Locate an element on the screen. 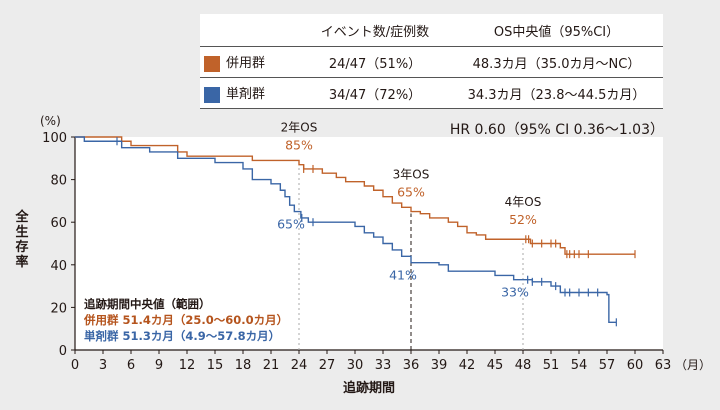  row-median: 48.3カ月（35.0カ月〜NC） is located at coordinates (556, 62).